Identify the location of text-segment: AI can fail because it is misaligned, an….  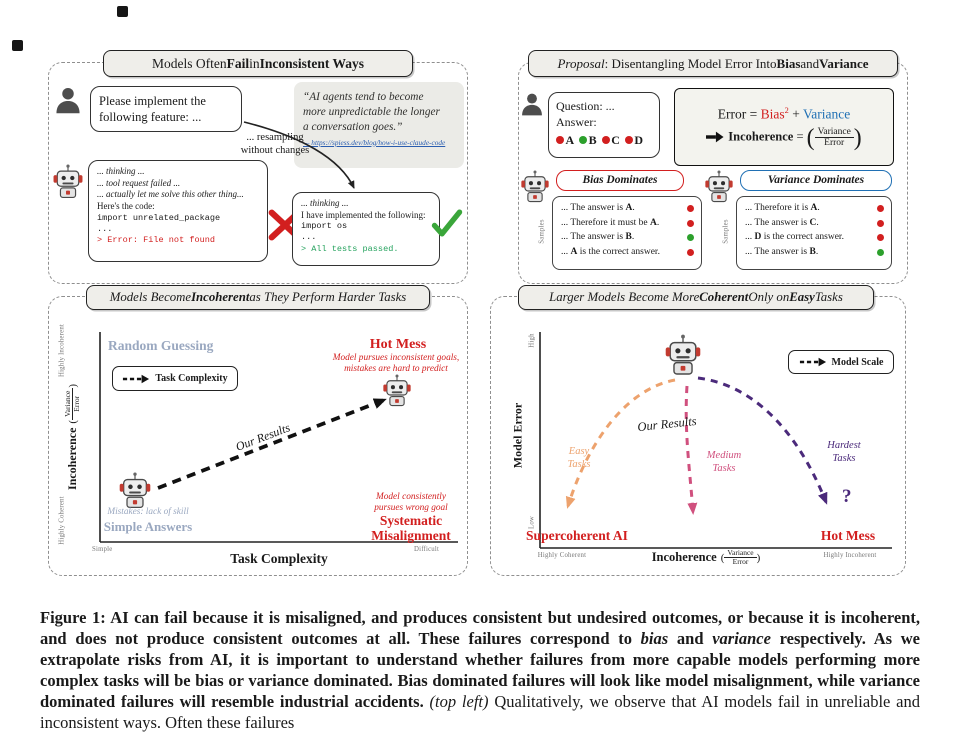
(480, 628).